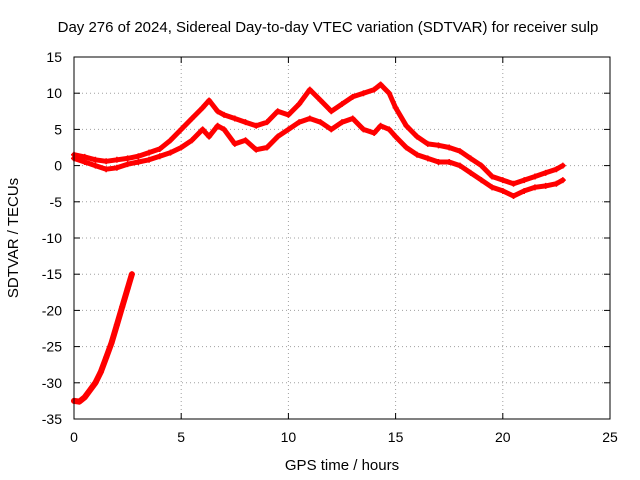 The image size is (640, 480). Describe the element at coordinates (342, 465) in the screenshot. I see `x-axis-label: GPS time / hours` at that location.